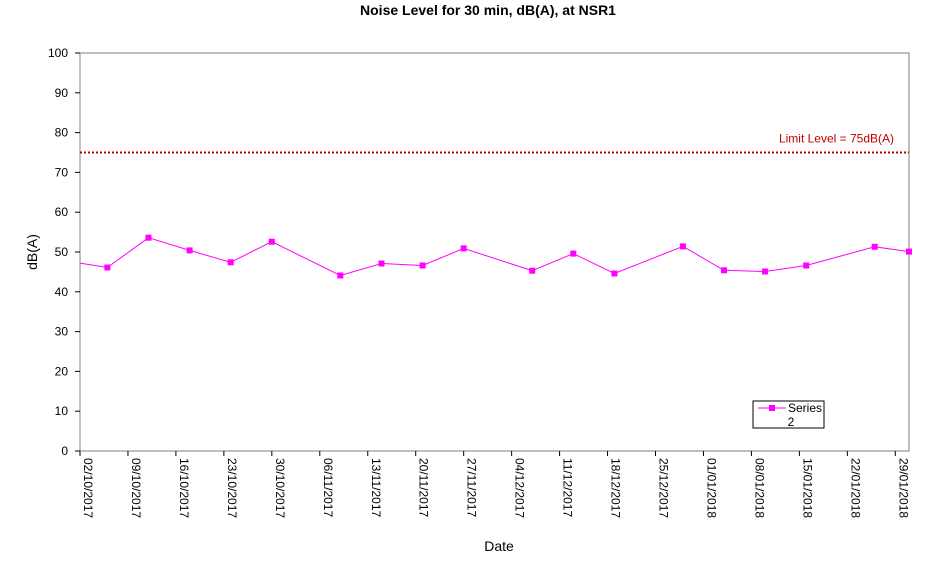 The height and width of the screenshot is (579, 934). I want to click on y-tick-label: 90, so click(62, 93).